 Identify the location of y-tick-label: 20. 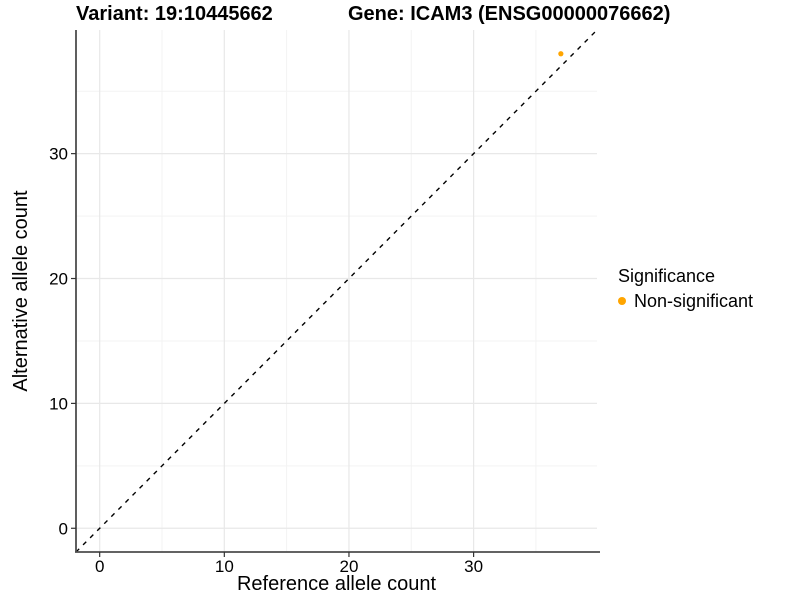
(58, 279).